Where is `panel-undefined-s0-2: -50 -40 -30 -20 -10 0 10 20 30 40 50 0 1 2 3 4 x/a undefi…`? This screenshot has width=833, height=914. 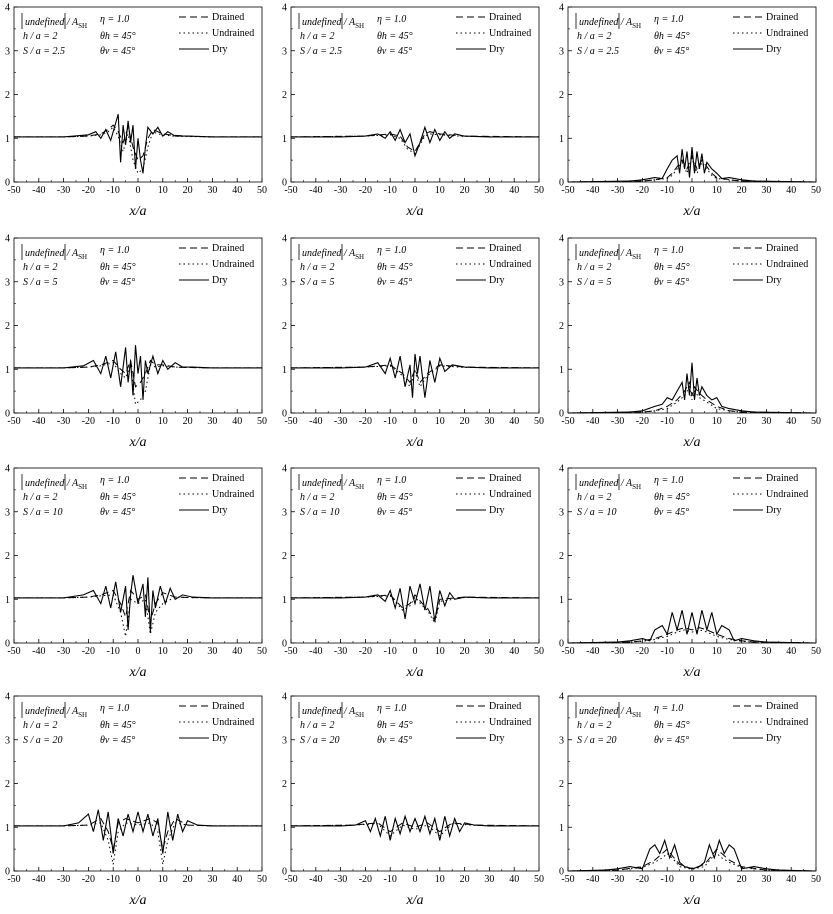
panel-undefined-s0-2: -50 -40 -30 -20 -10 0 10 20 30 40 50 0 1 2 3 4 x/a undefi… is located at coordinates (690, 111).